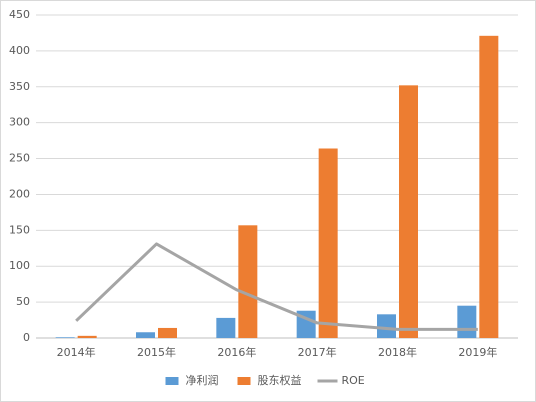 This screenshot has height=402, width=536. Describe the element at coordinates (19, 86) in the screenshot. I see `y-tick-label: 350` at that location.